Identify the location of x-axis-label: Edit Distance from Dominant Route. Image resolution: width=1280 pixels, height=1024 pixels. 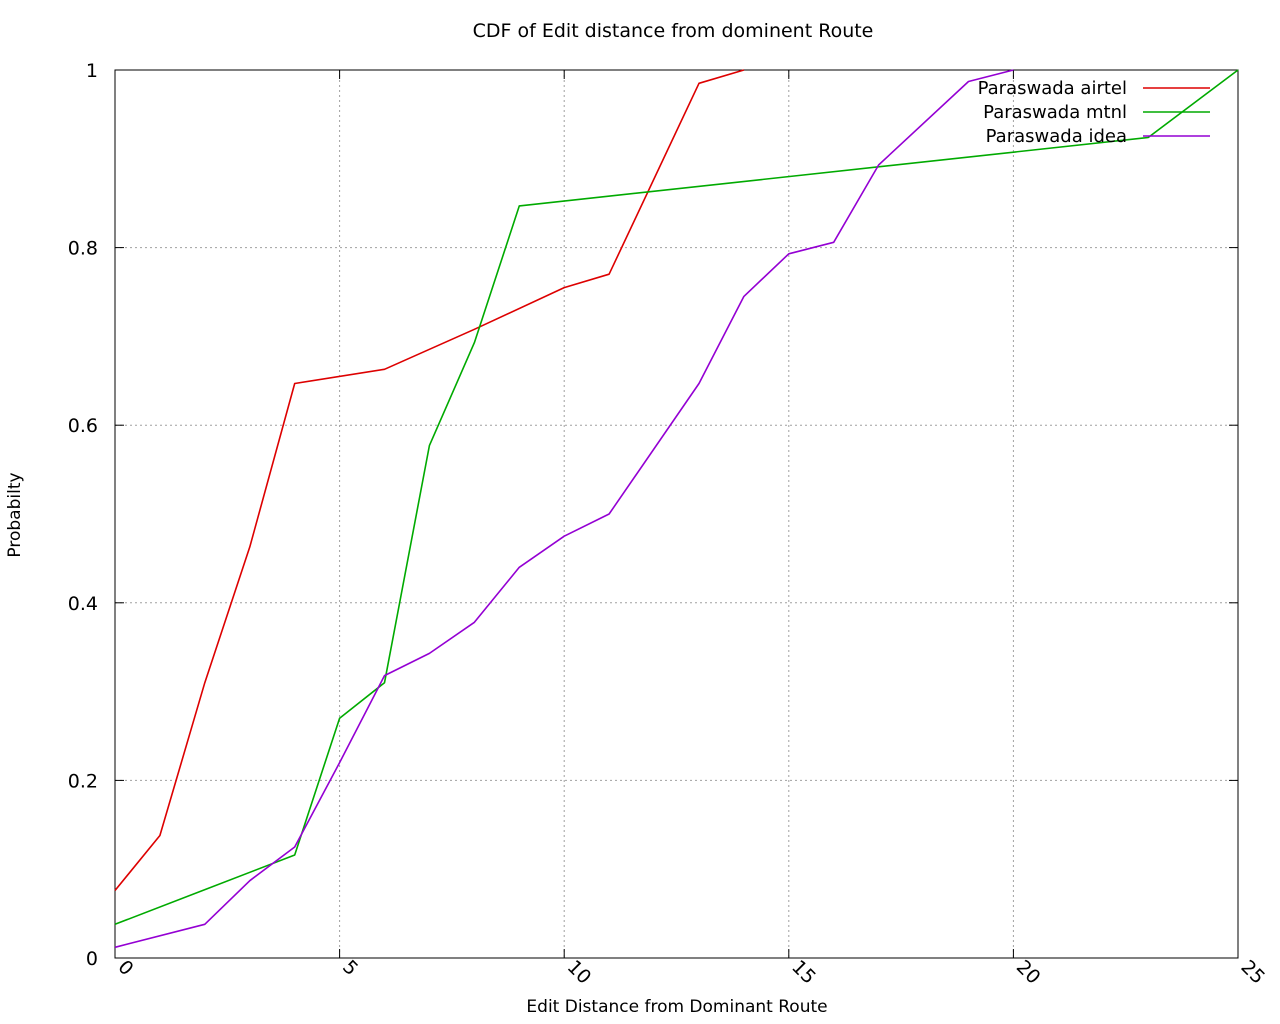
(676, 1007).